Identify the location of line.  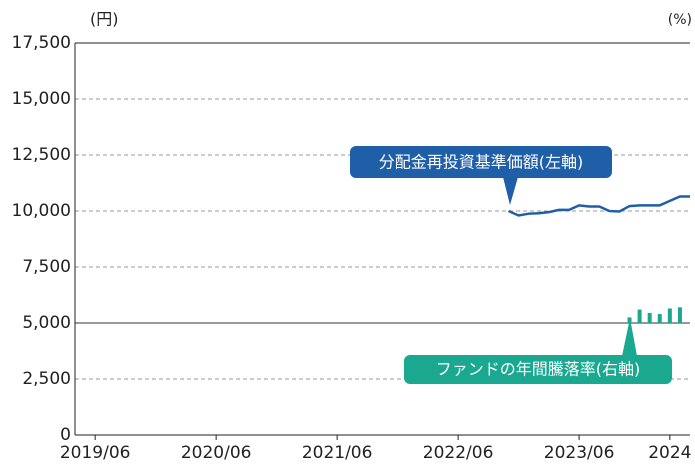
(599, 206).